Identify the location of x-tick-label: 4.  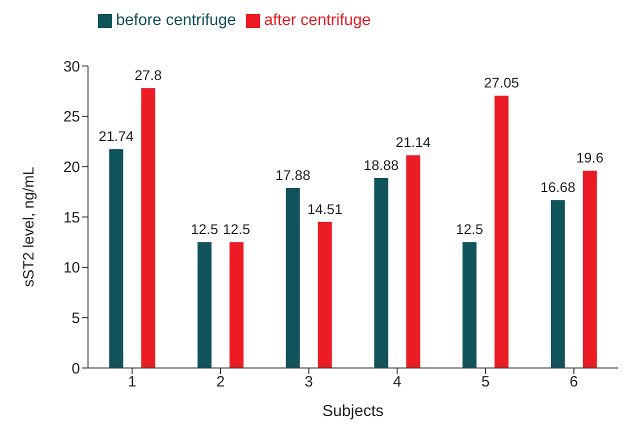
(397, 382).